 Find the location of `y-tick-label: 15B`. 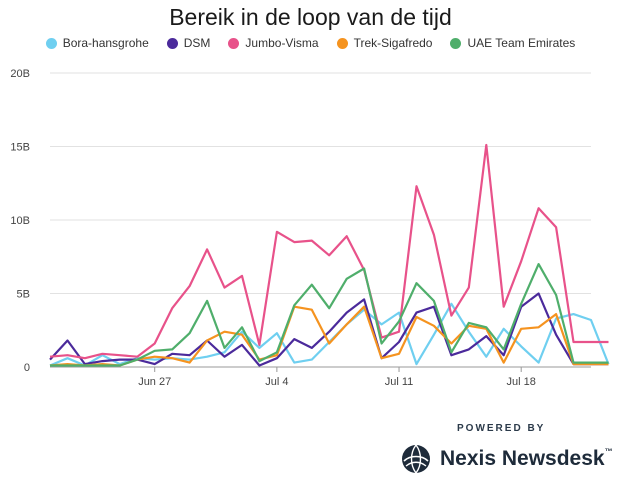

y-tick-label: 15B is located at coordinates (20, 148).